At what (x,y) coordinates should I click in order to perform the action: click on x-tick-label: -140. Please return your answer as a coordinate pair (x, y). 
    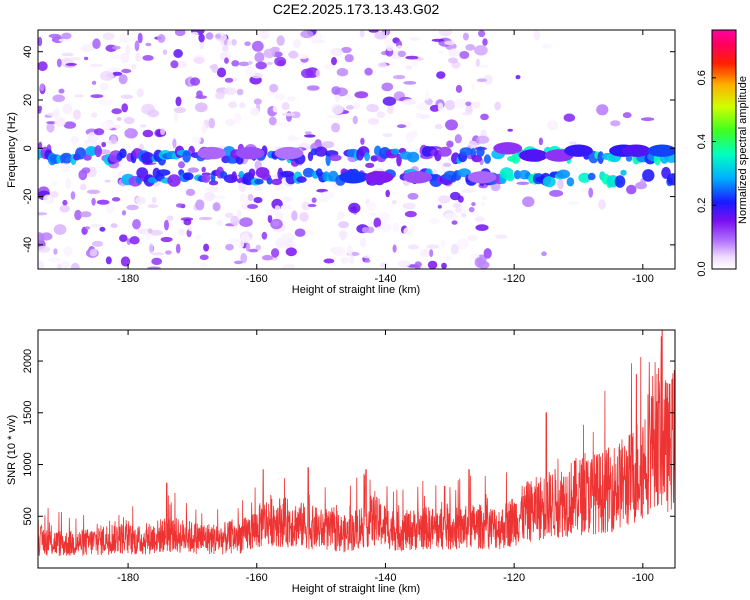
    Looking at the image, I should click on (385, 578).